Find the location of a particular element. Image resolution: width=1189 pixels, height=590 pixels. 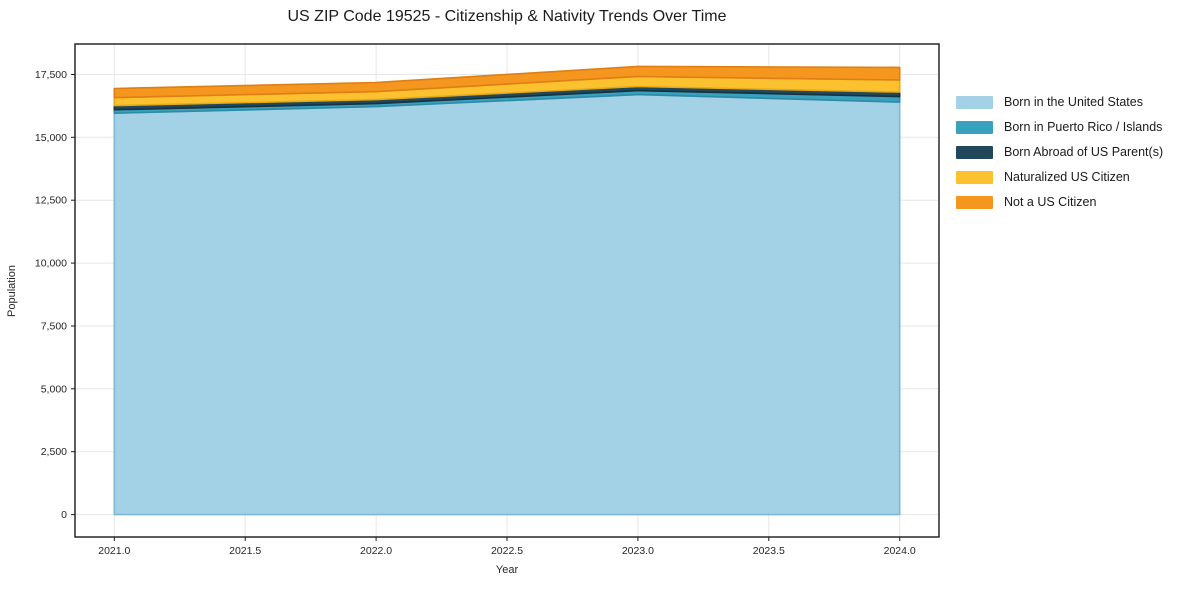

y-tick-label: 10,000 is located at coordinates (51, 264).